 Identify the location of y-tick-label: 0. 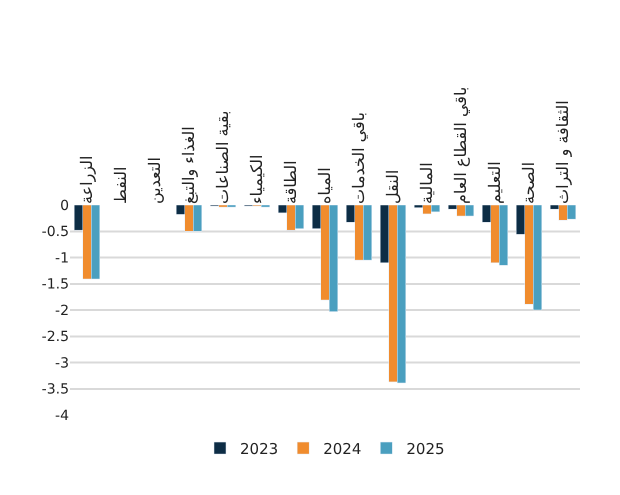
(64, 206).